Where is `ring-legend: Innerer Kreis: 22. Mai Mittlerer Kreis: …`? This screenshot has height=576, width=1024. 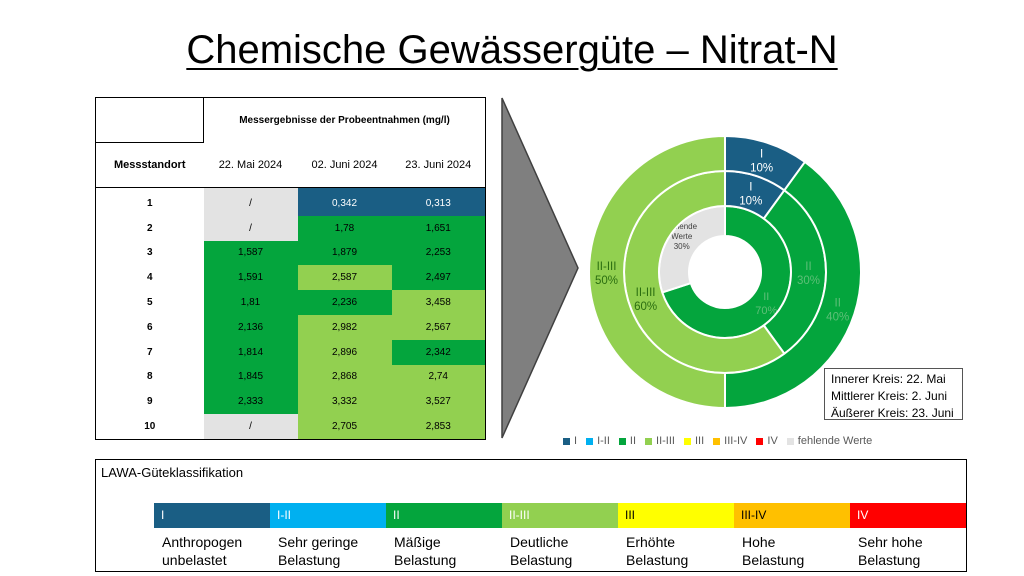
ring-legend: Innerer Kreis: 22. Mai Mittlerer Kreis: … is located at coordinates (893, 394).